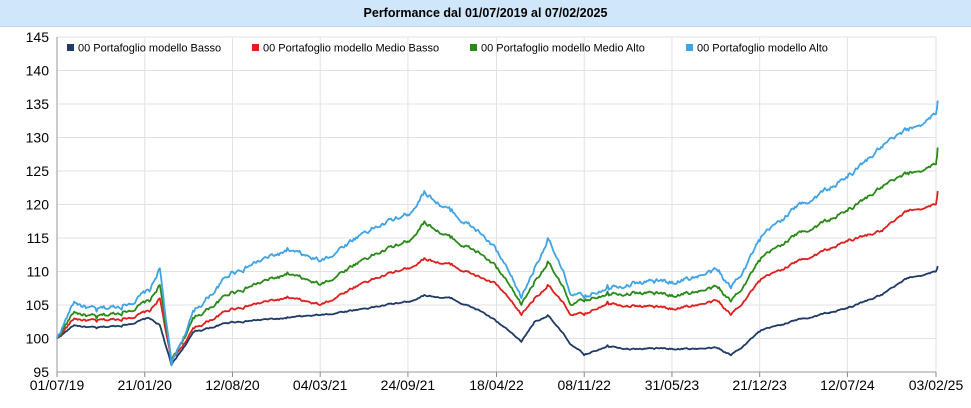  Describe the element at coordinates (38, 272) in the screenshot. I see `y-tick-label: 110` at that location.